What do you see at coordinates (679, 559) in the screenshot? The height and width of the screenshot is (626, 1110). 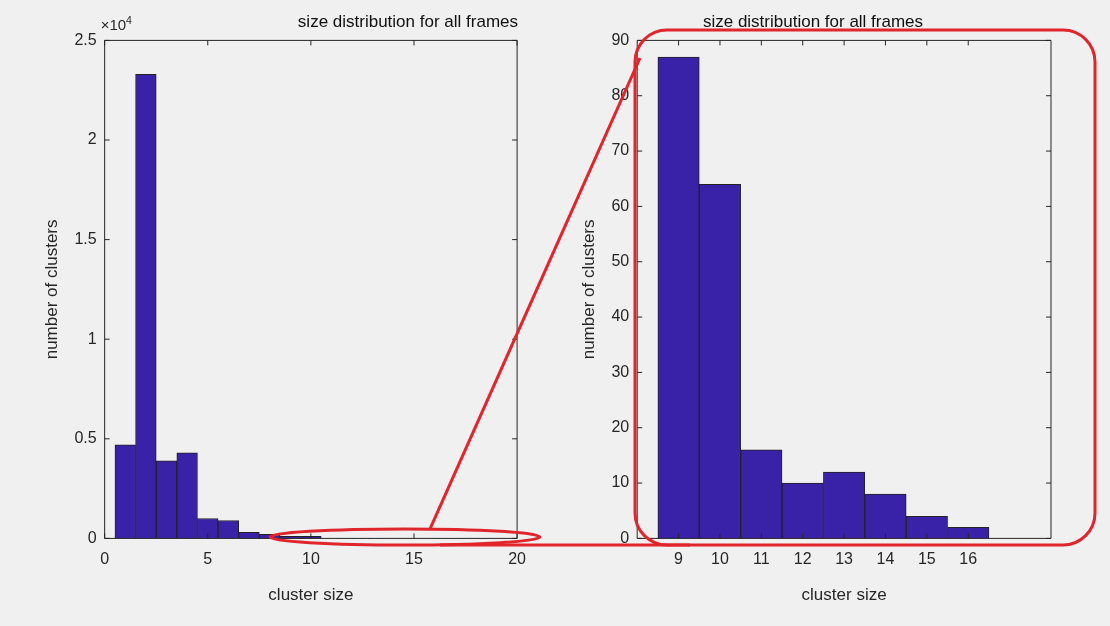 I see `x-tick-label: 9` at bounding box center [679, 559].